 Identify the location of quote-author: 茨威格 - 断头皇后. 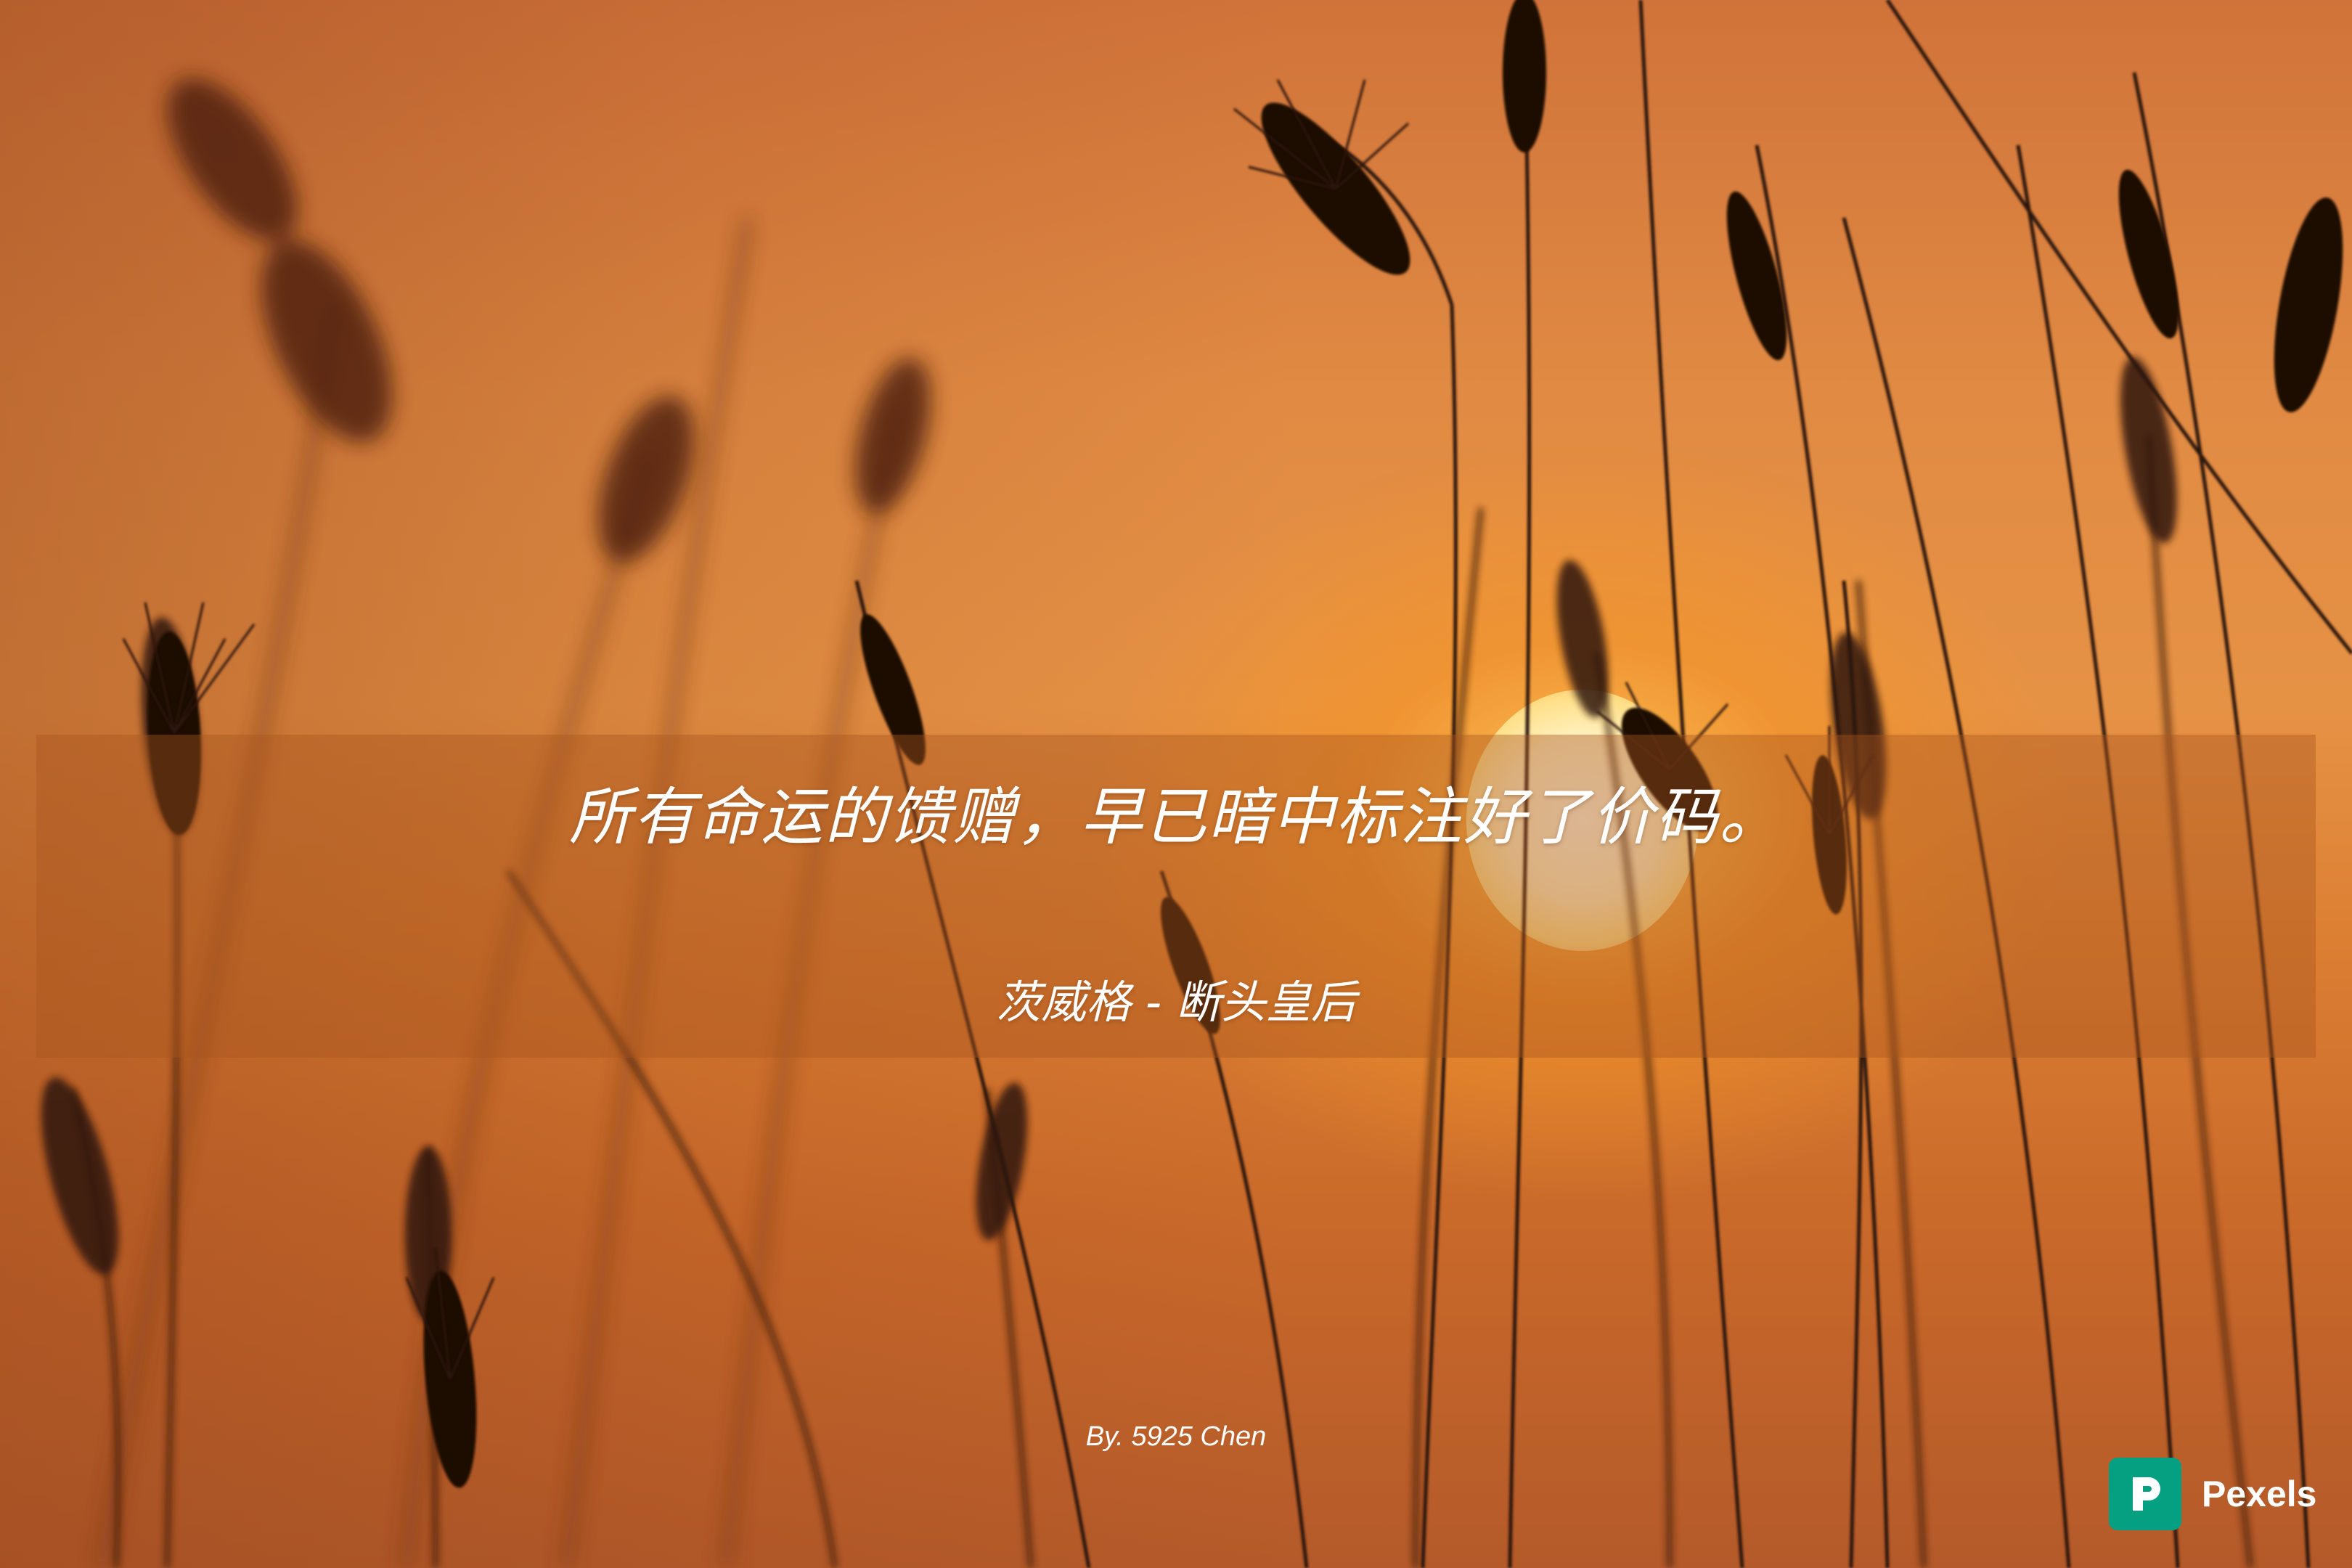
(1176, 1003).